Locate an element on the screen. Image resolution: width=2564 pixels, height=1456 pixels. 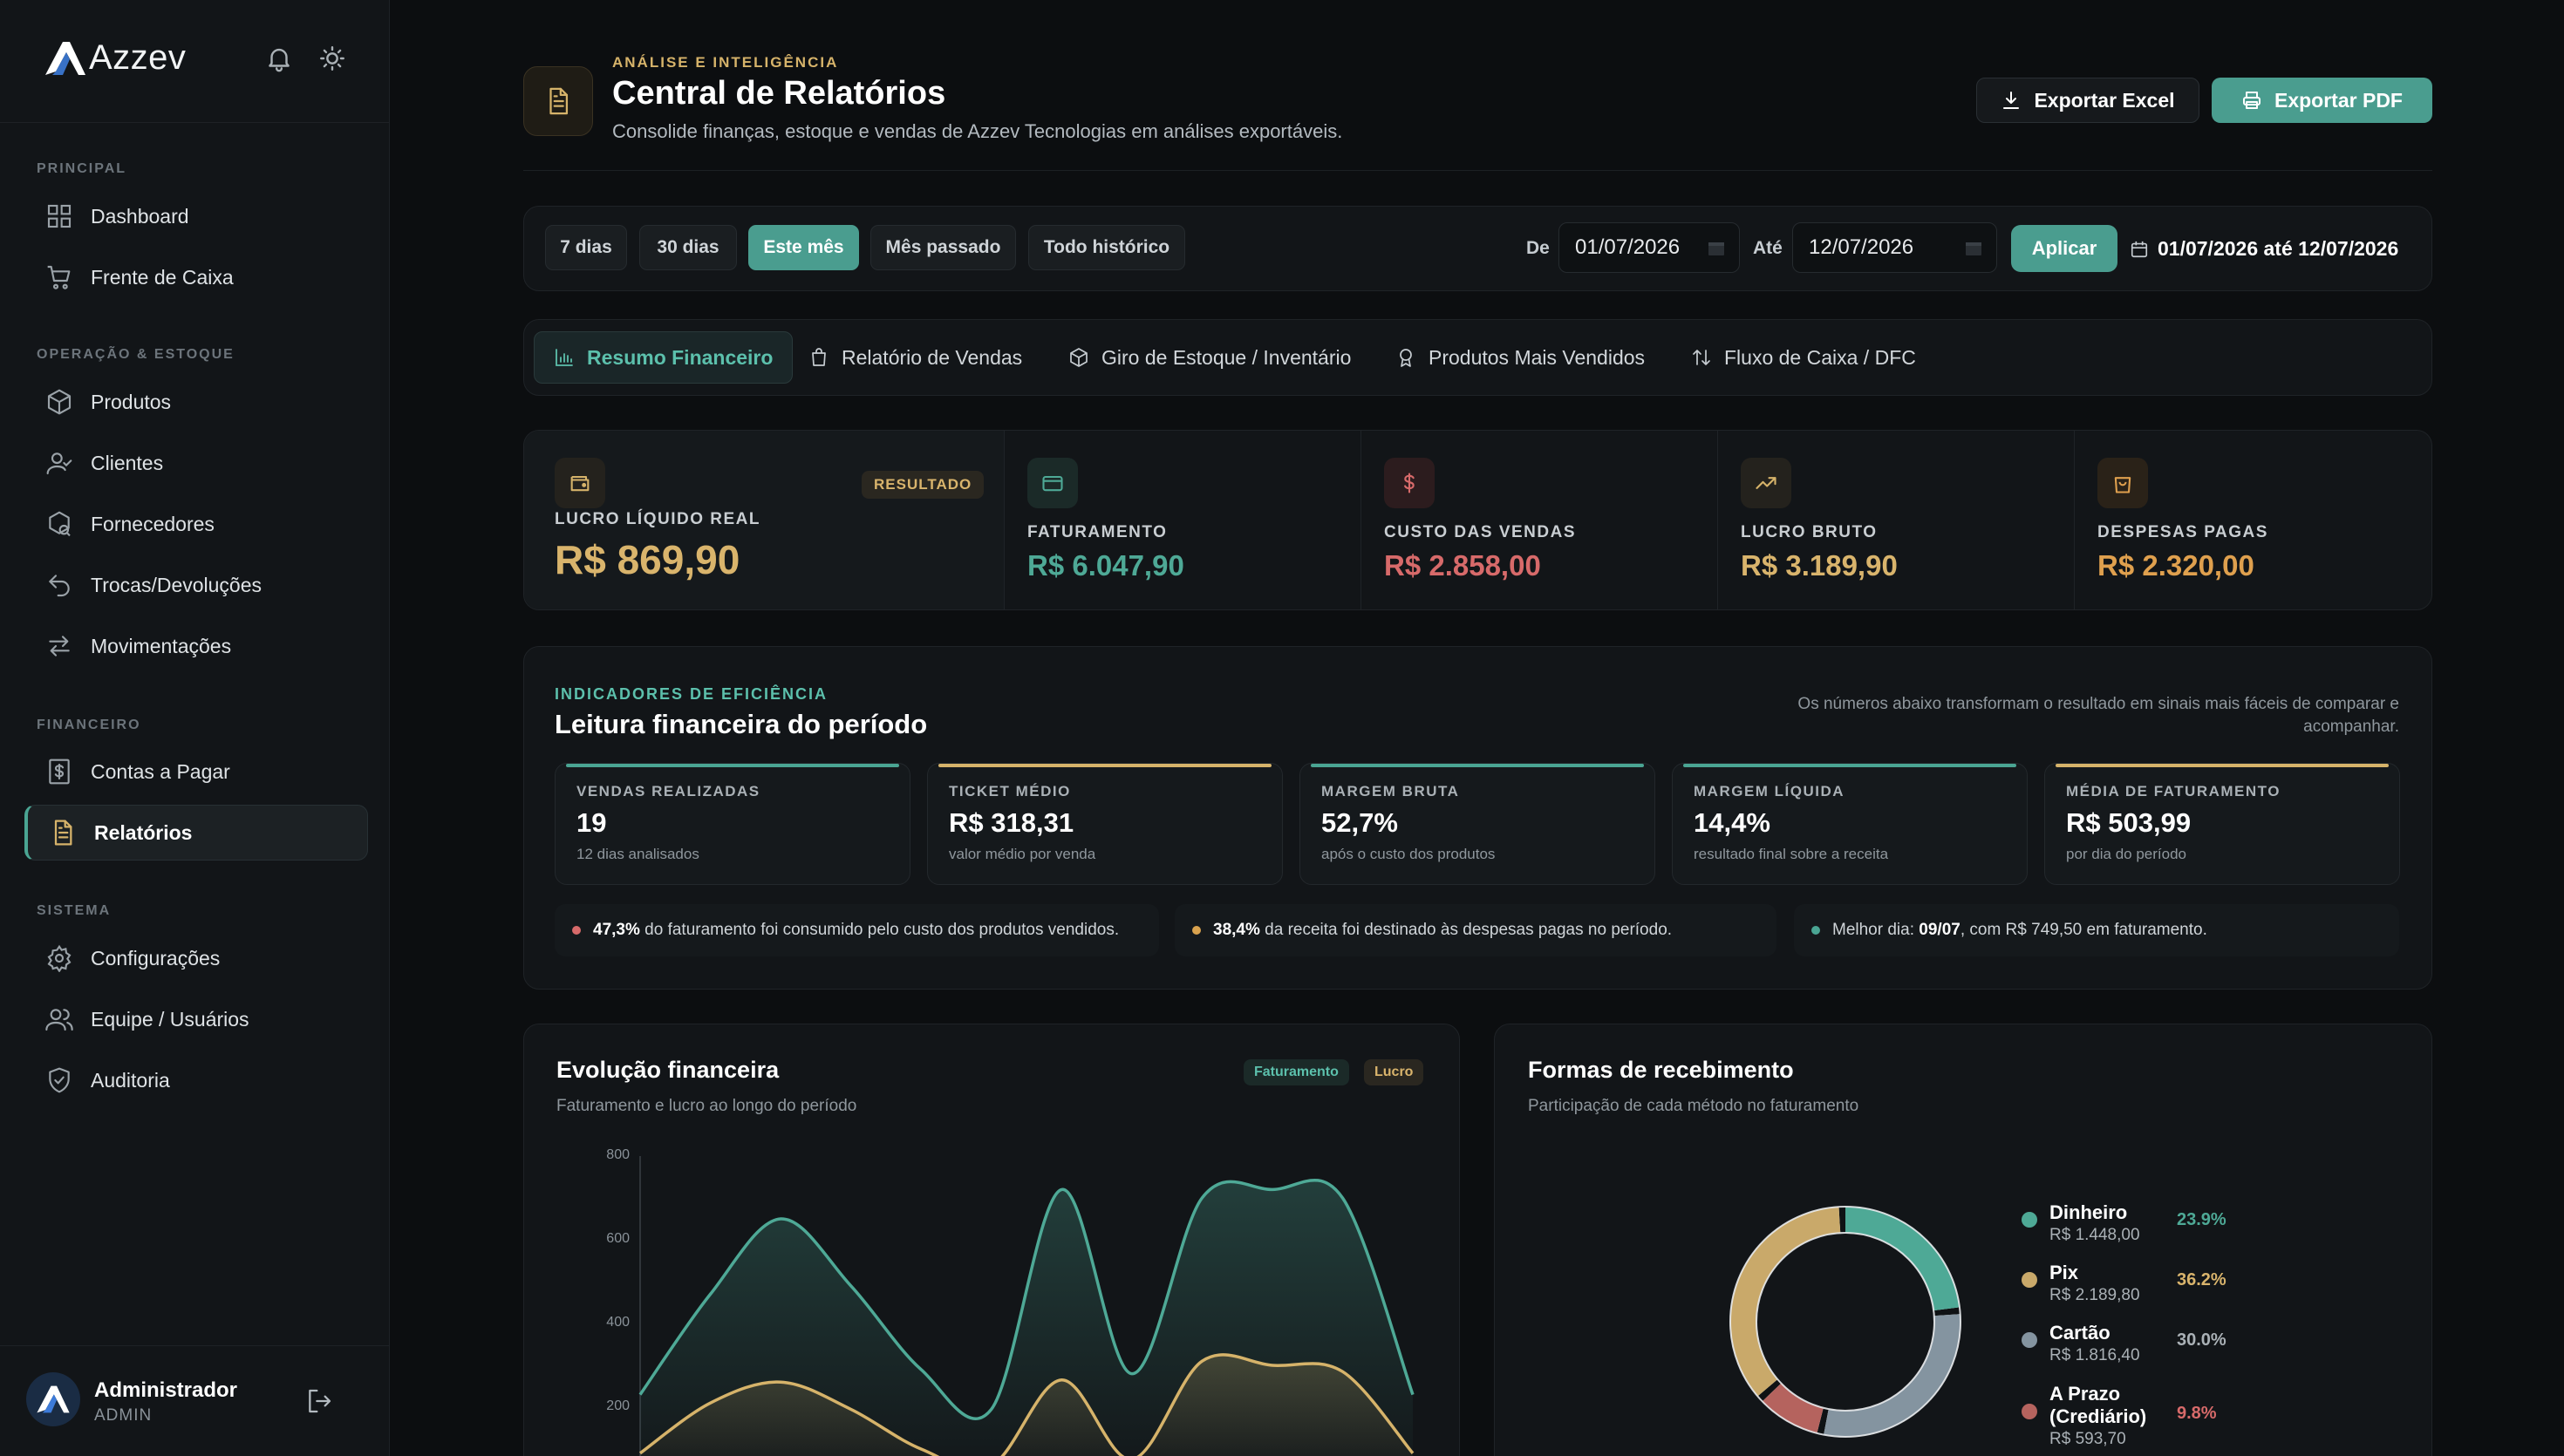
logout-icon is located at coordinates (319, 1401).